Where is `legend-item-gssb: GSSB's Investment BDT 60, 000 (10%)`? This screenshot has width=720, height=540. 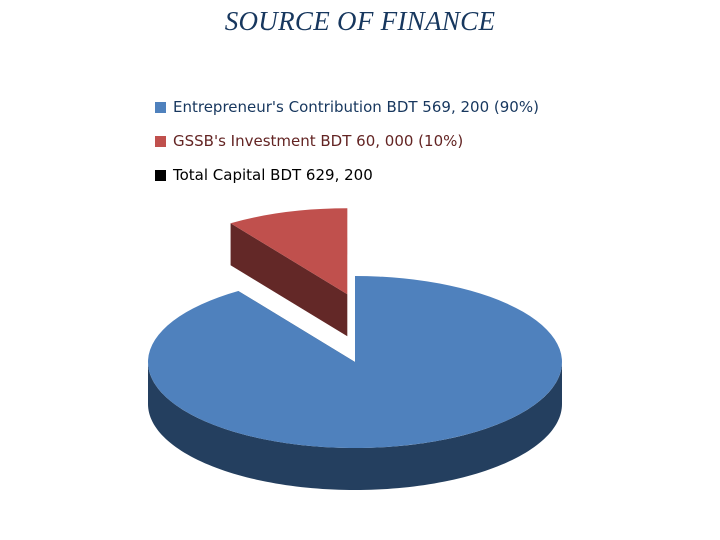 legend-item-gssb: GSSB's Investment BDT 60, 000 (10%) is located at coordinates (347, 141).